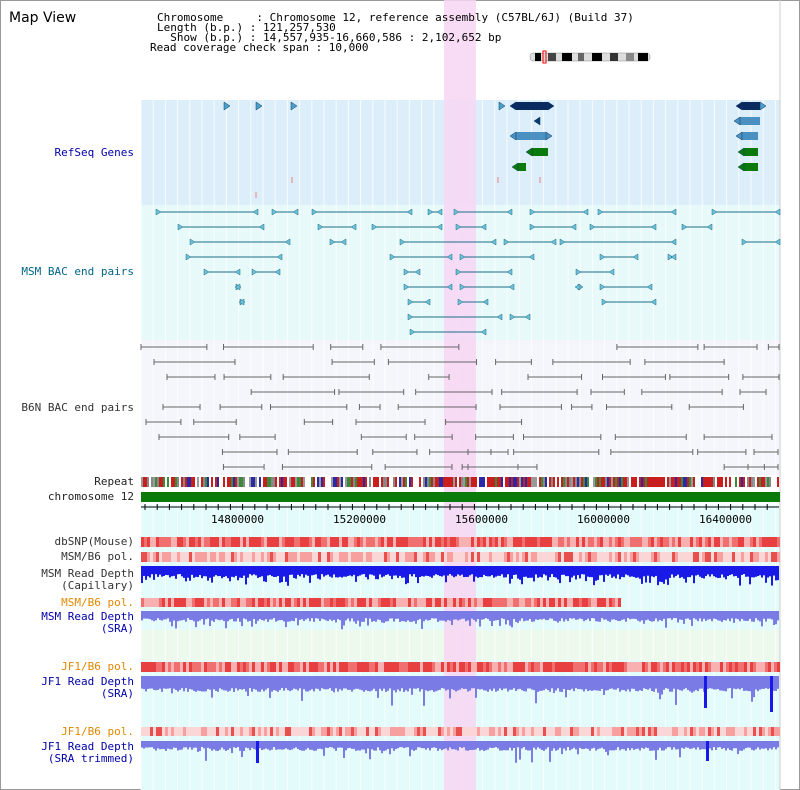 This screenshot has width=800, height=790. What do you see at coordinates (97, 731) in the screenshot?
I see `jf1-b6-pol-trim-label: JF1/B6 pol.` at bounding box center [97, 731].